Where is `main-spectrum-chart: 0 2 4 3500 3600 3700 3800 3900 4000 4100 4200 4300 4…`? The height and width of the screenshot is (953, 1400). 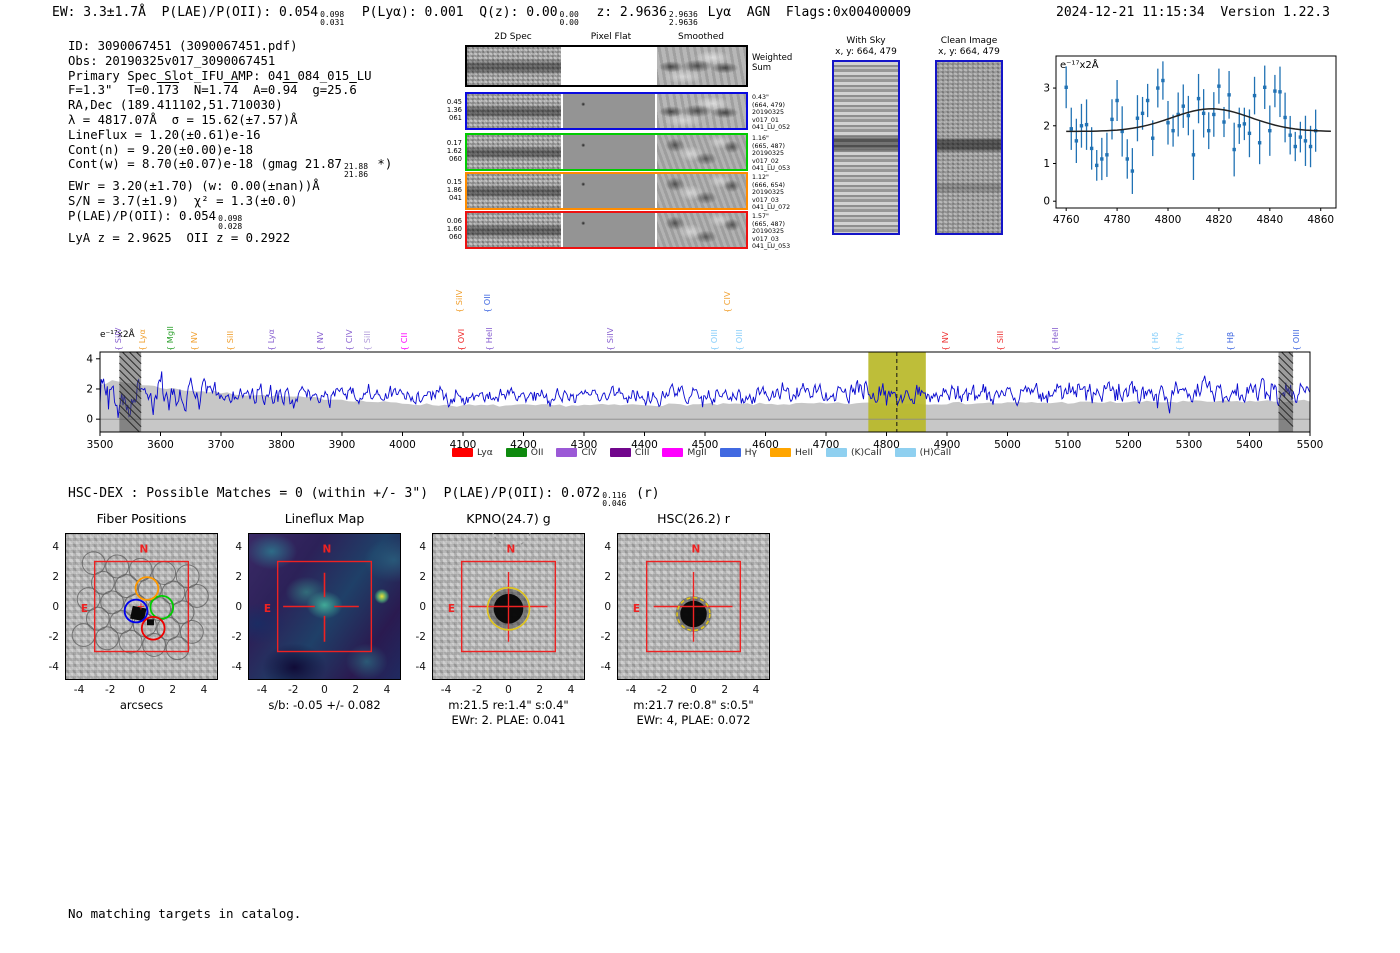 main-spectrum-chart: 0 2 4 3500 3600 3700 3800 3900 4000 4100 4200 4300 4… is located at coordinates (705, 398).